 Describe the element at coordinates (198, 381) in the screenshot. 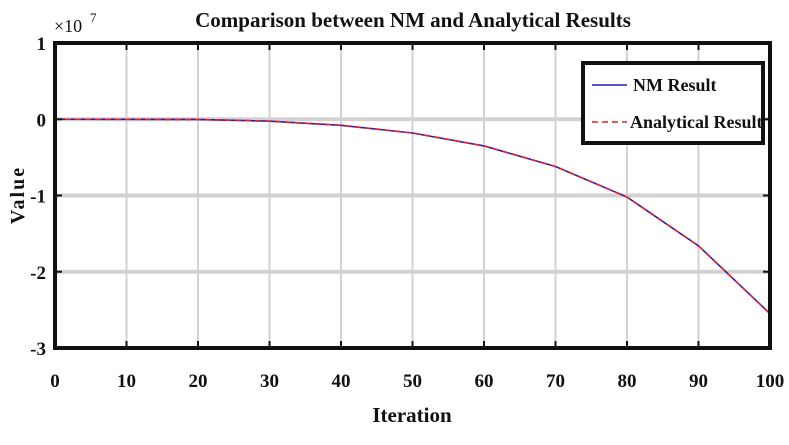

I see `x-tick-label: 20` at that location.